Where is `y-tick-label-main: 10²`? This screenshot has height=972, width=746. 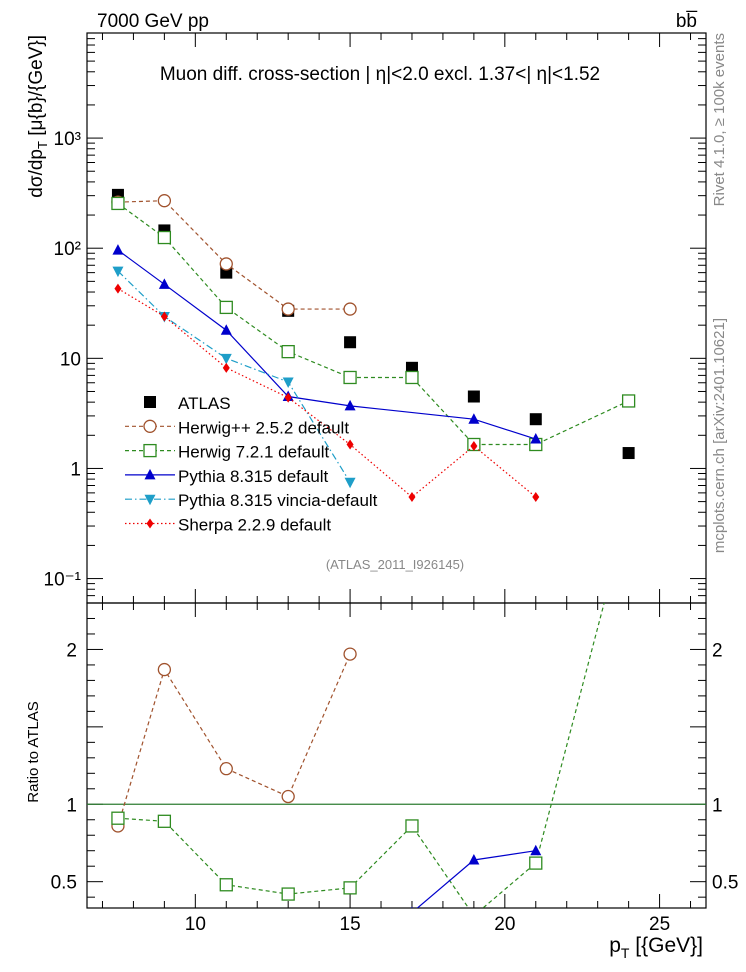 y-tick-label-main: 10² is located at coordinates (67, 249).